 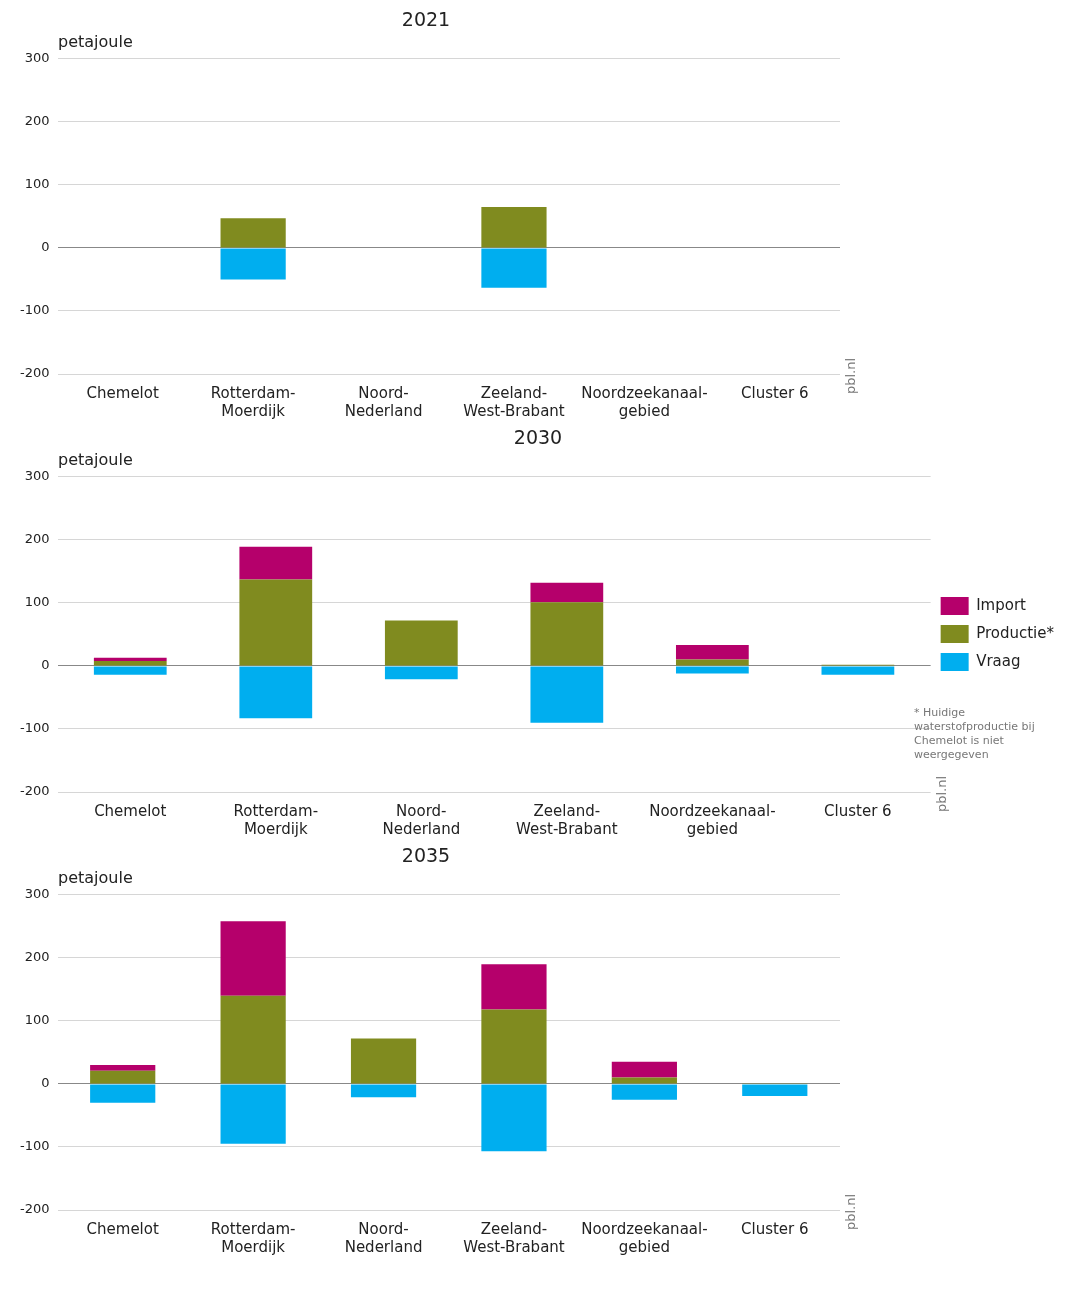 I want to click on chart-title: 2035, so click(x=426, y=855).